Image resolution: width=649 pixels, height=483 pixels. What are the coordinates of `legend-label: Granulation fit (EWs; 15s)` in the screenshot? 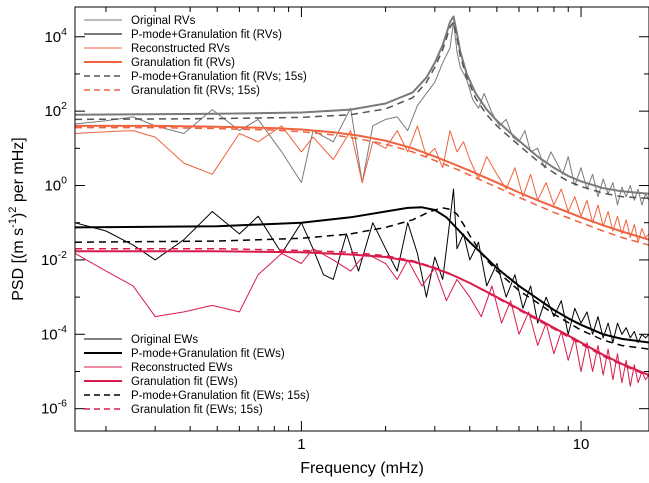 It's located at (197, 410).